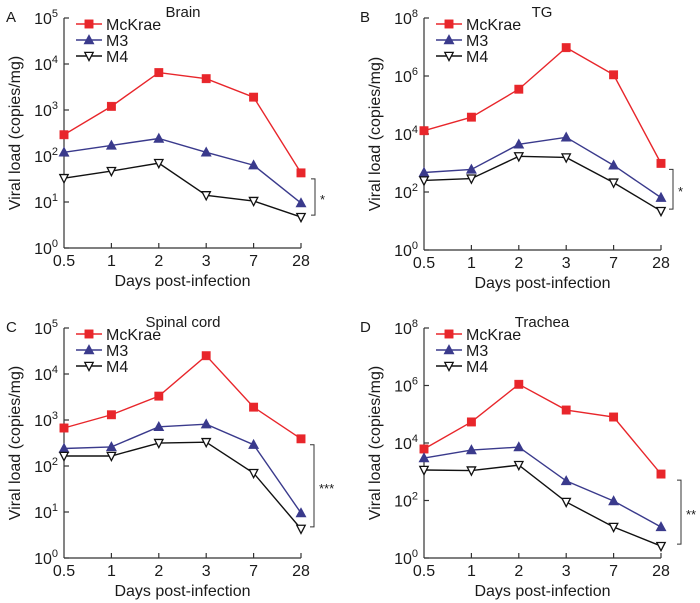 The width and height of the screenshot is (700, 603). Describe the element at coordinates (518, 571) in the screenshot. I see `panel-d-x-tick-label: 2` at that location.